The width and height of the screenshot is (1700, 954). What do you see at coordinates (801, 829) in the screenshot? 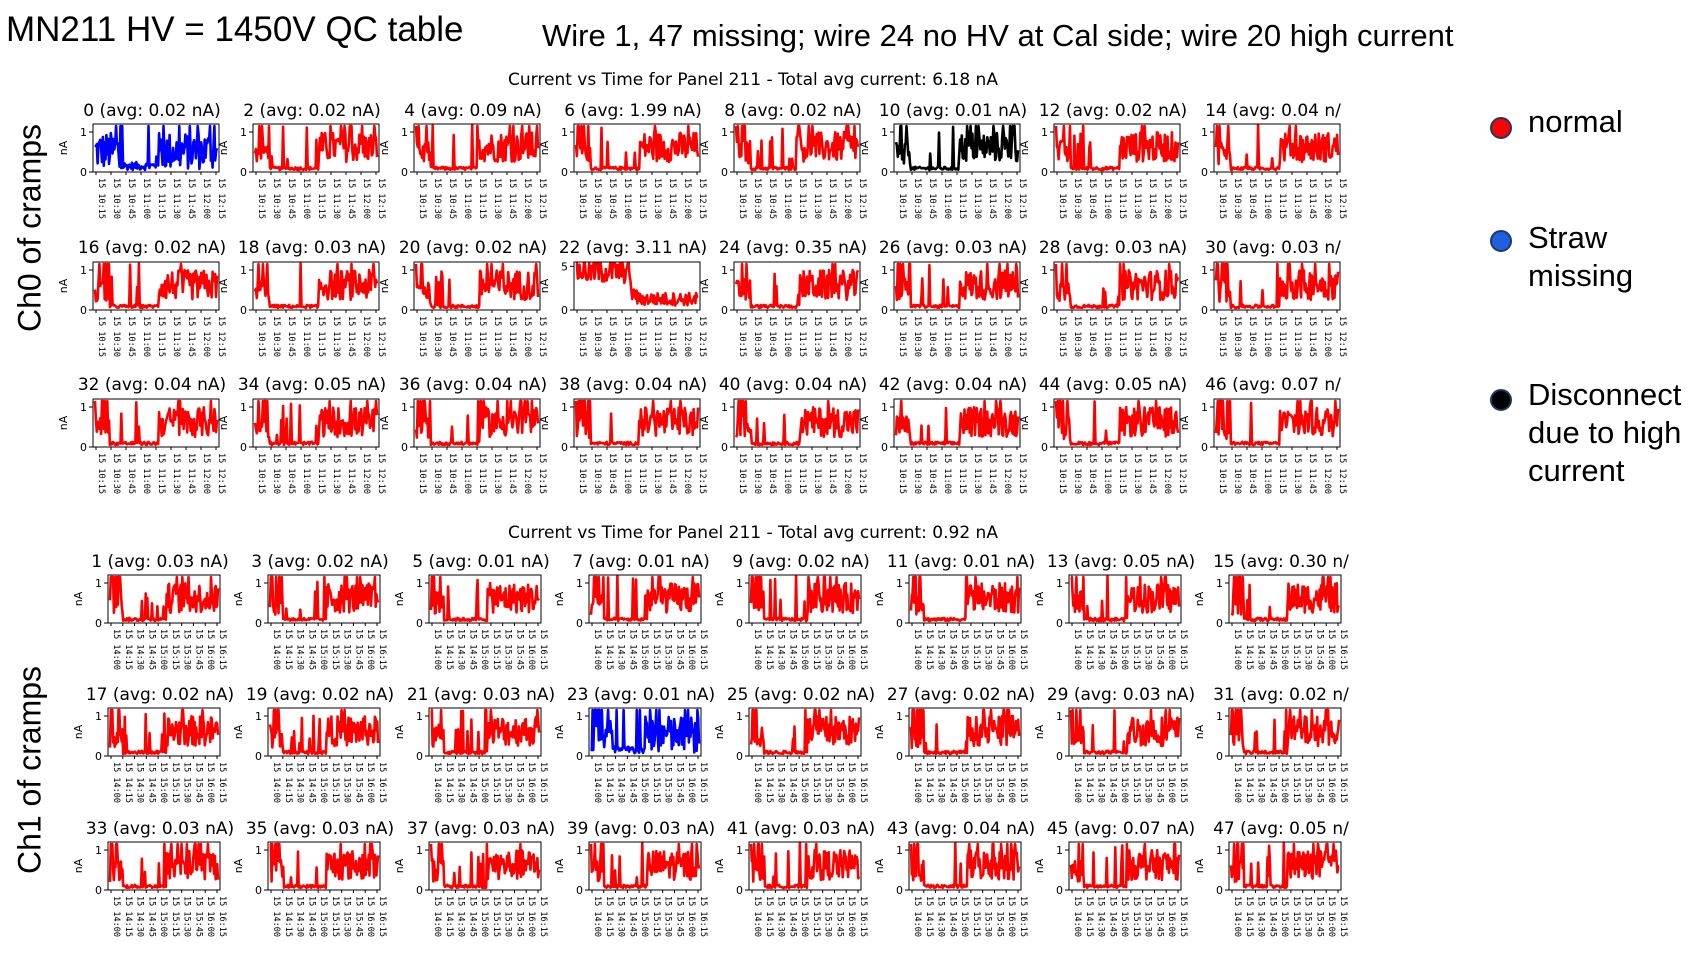
I see `subplot-title: 41 (avg: 0.03 nA)` at bounding box center [801, 829].